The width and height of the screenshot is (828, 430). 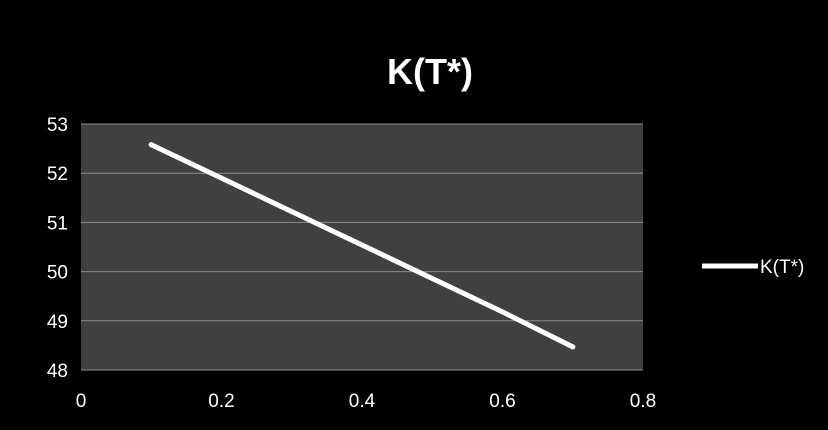 What do you see at coordinates (782, 267) in the screenshot?
I see `legend-label: K(T*)` at bounding box center [782, 267].